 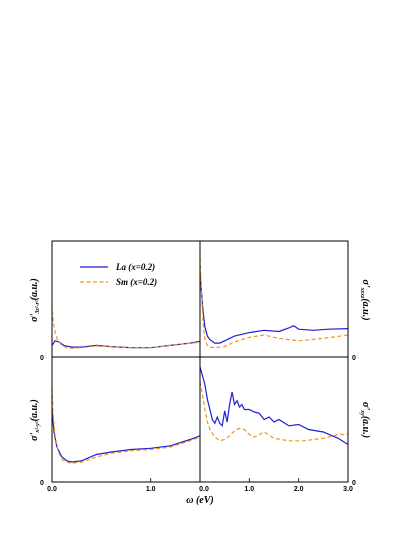 I want to click on x-tick-labels: 0.0 1.0 1.0 2.0 3.0 0.0, so click(x=200, y=485).